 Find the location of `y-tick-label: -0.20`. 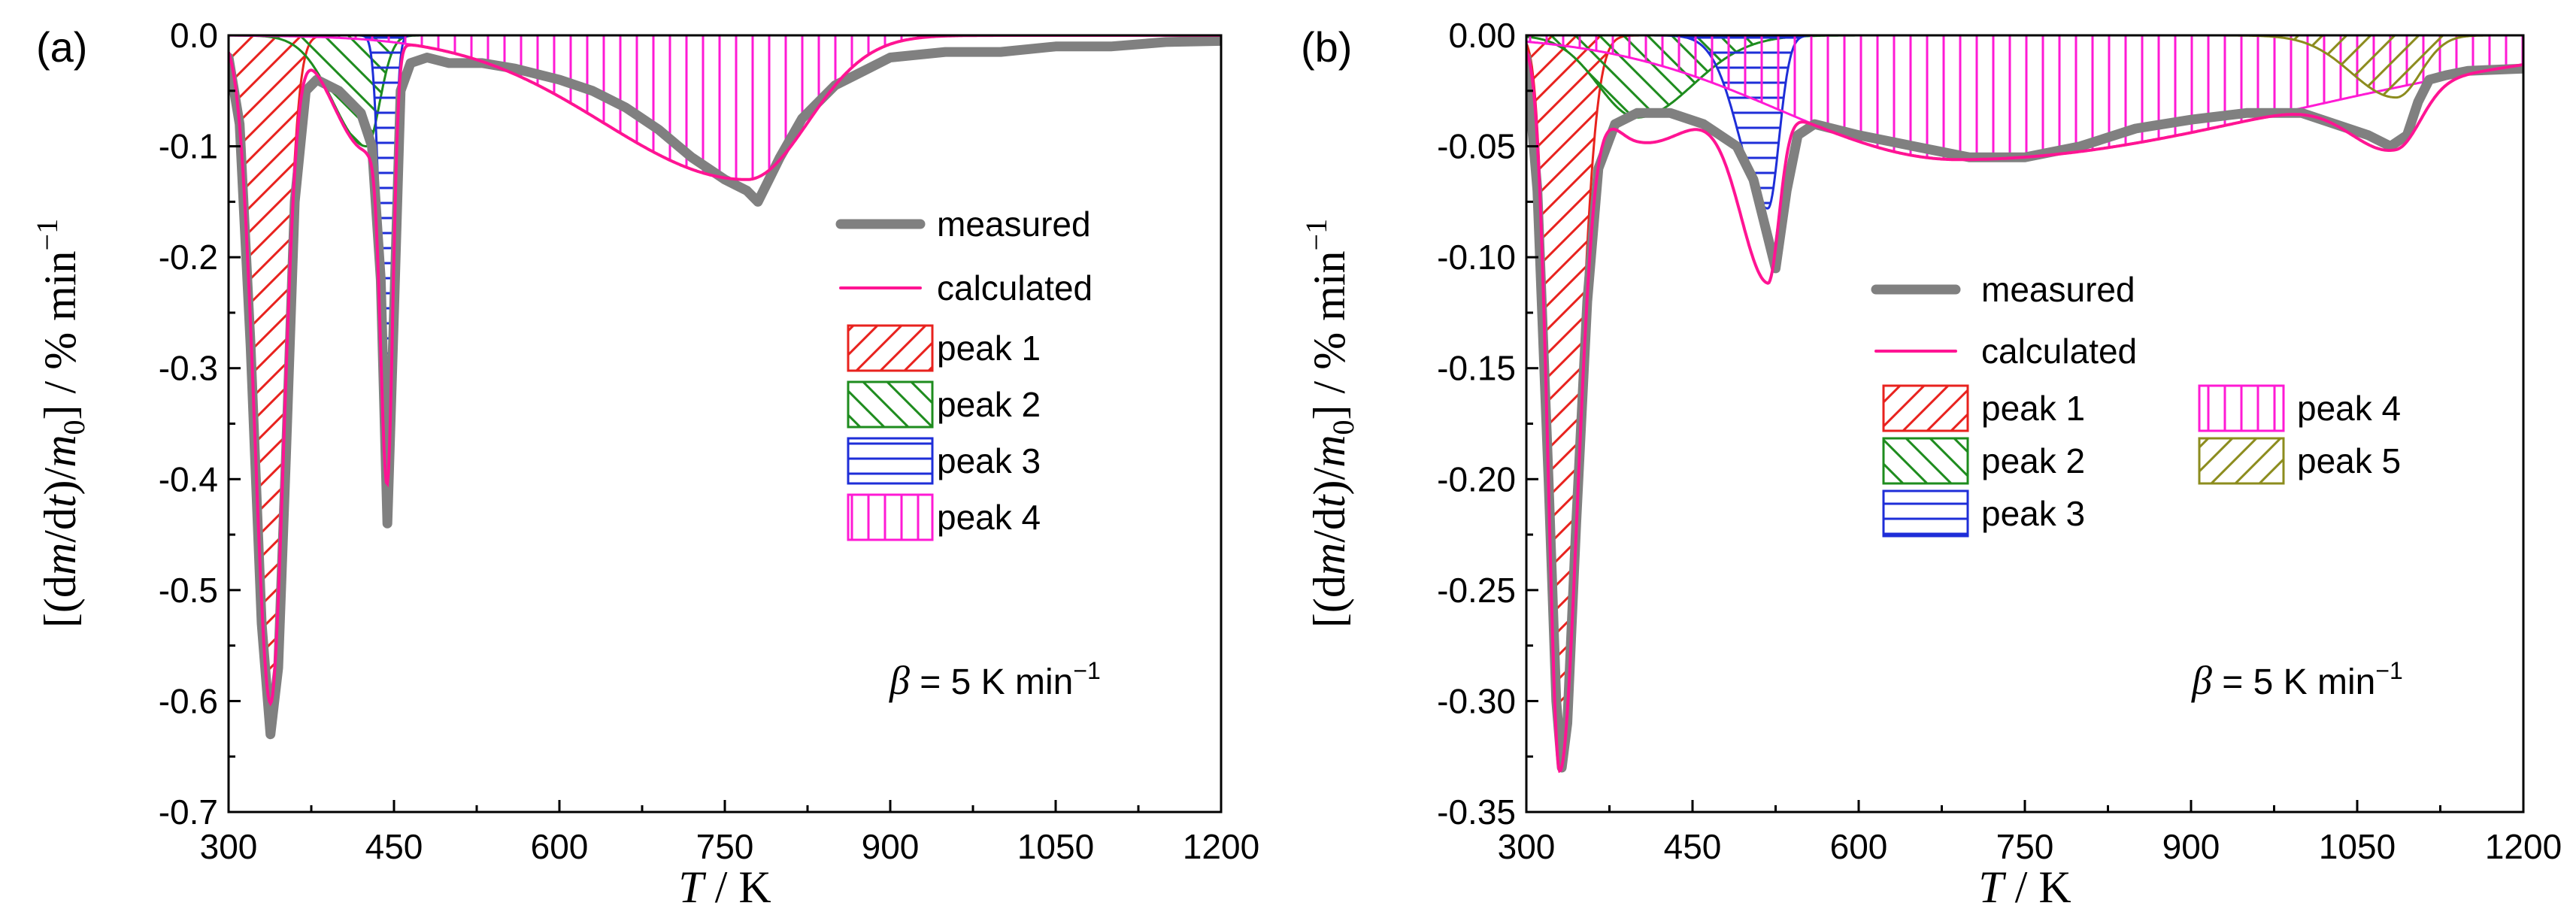

y-tick-label: -0.20 is located at coordinates (1476, 478).